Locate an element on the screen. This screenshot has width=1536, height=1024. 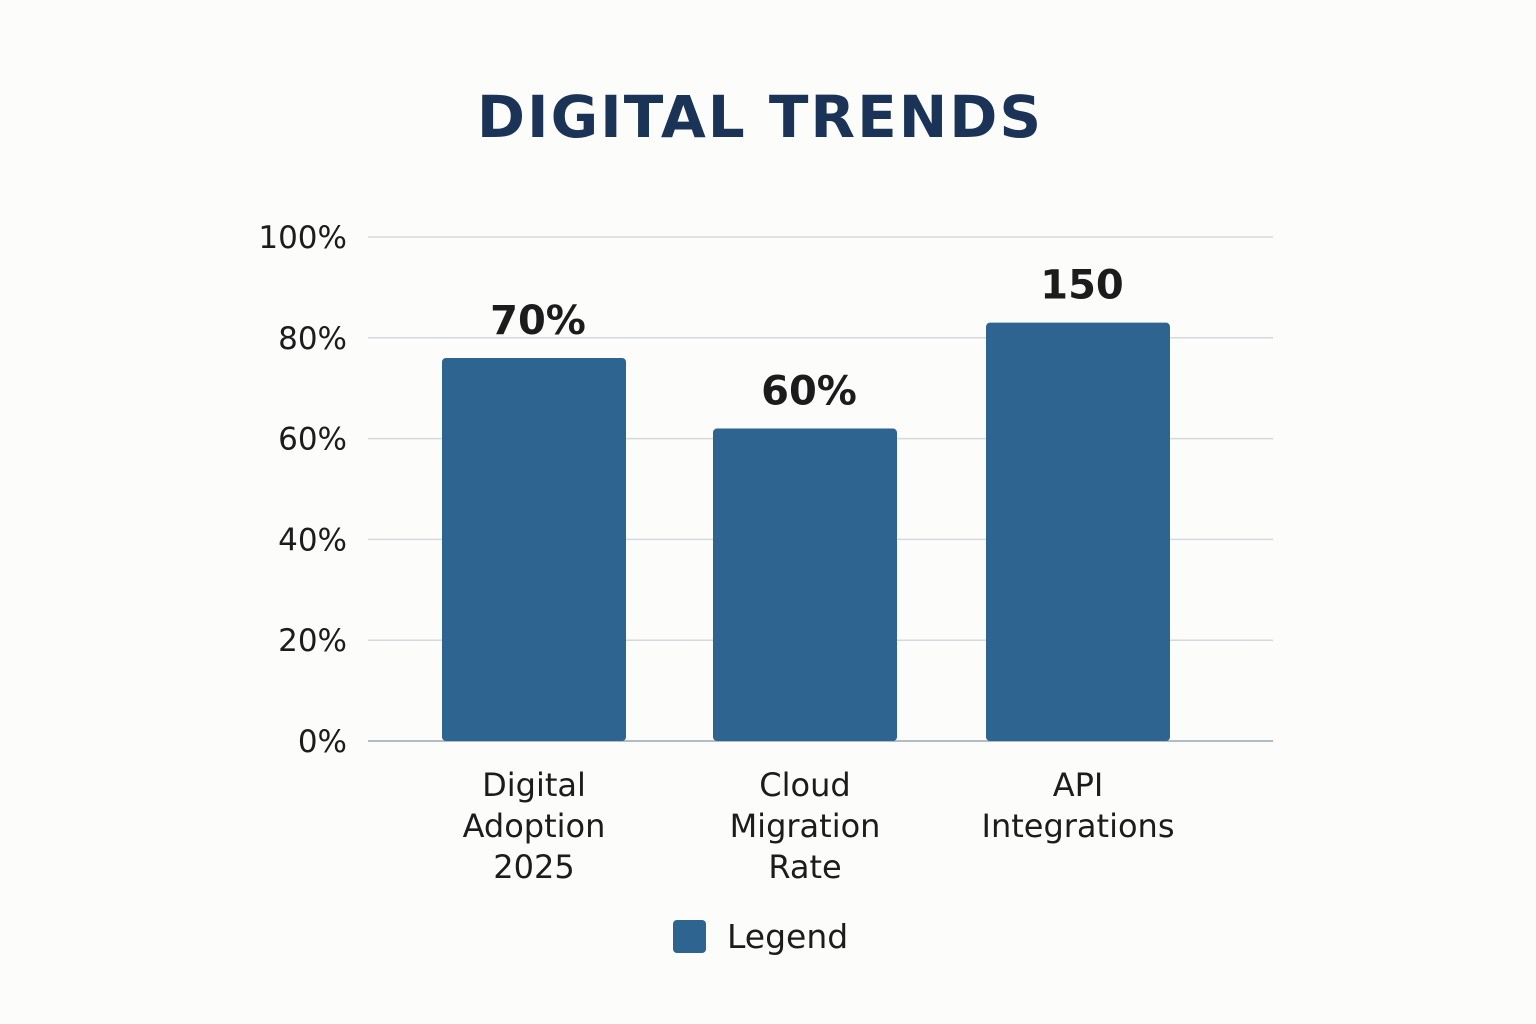
y-tick-label: 0% is located at coordinates (322, 742).